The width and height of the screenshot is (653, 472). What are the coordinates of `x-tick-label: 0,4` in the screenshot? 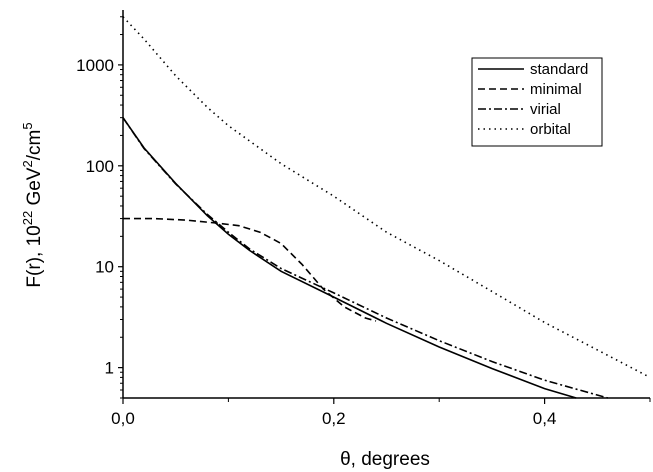 It's located at (545, 418).